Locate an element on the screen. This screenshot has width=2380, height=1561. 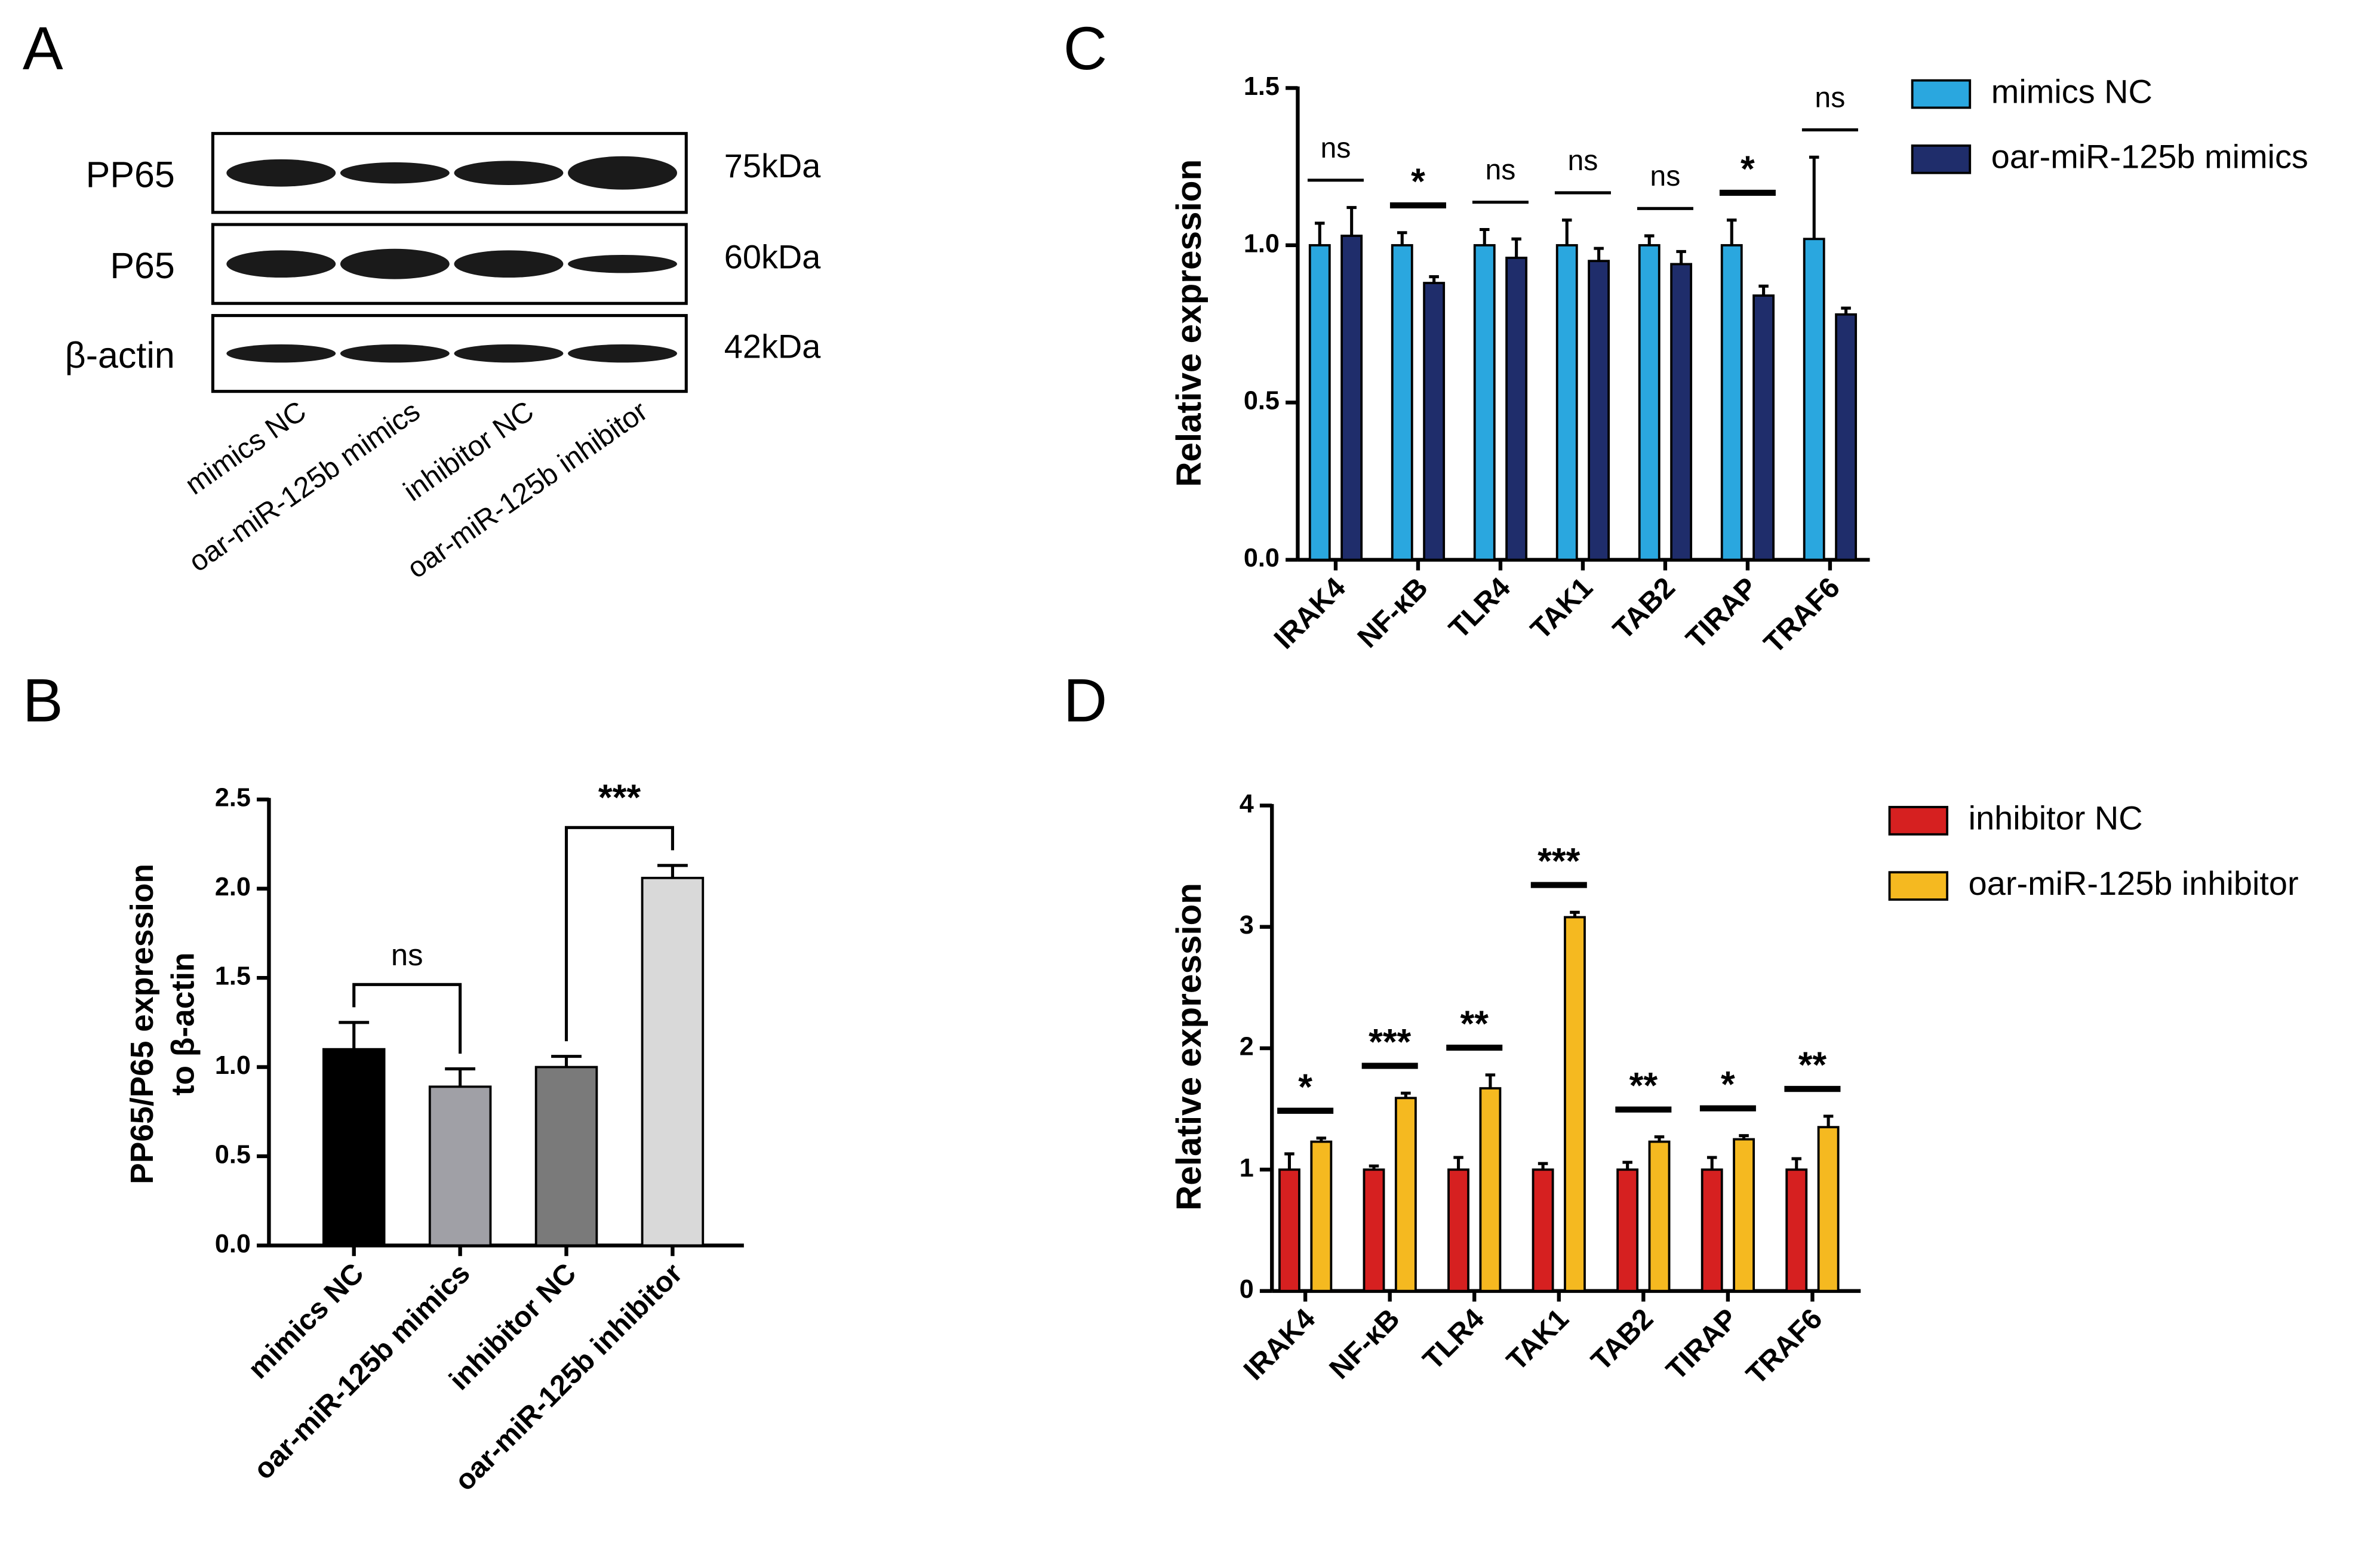
x-tick-label: TAK1 is located at coordinates (1561, 609).